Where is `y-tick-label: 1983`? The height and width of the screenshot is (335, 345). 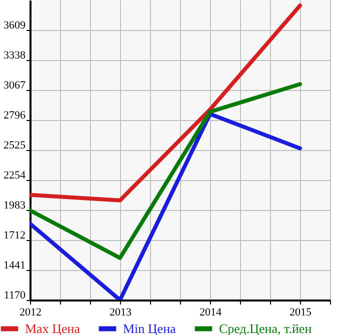
y-tick-label: 1983 is located at coordinates (15, 206).